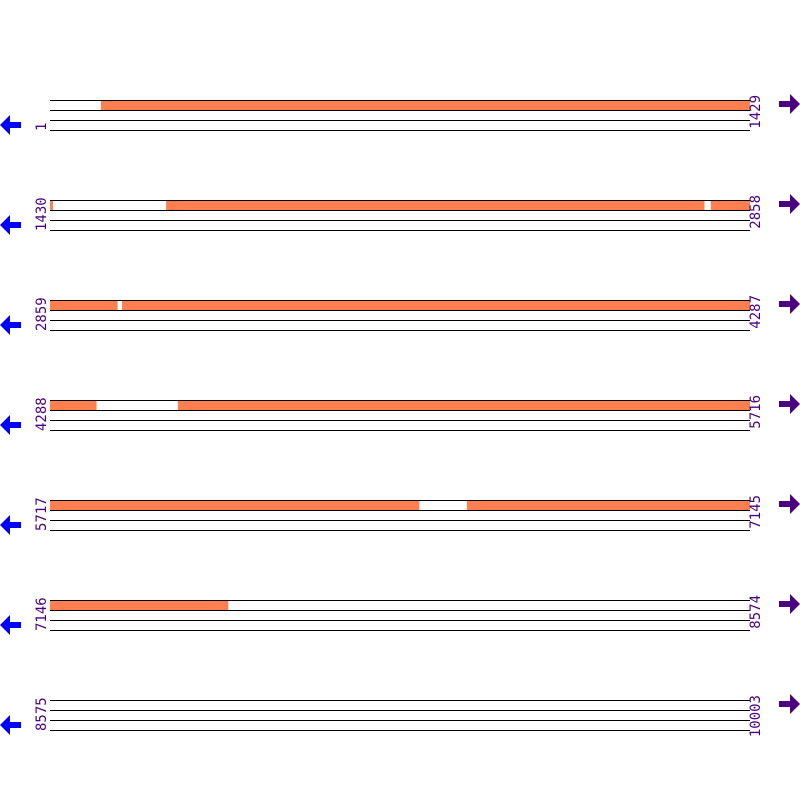 The image size is (800, 800). I want to click on sequence-row: 4288 5716, so click(400, 414).